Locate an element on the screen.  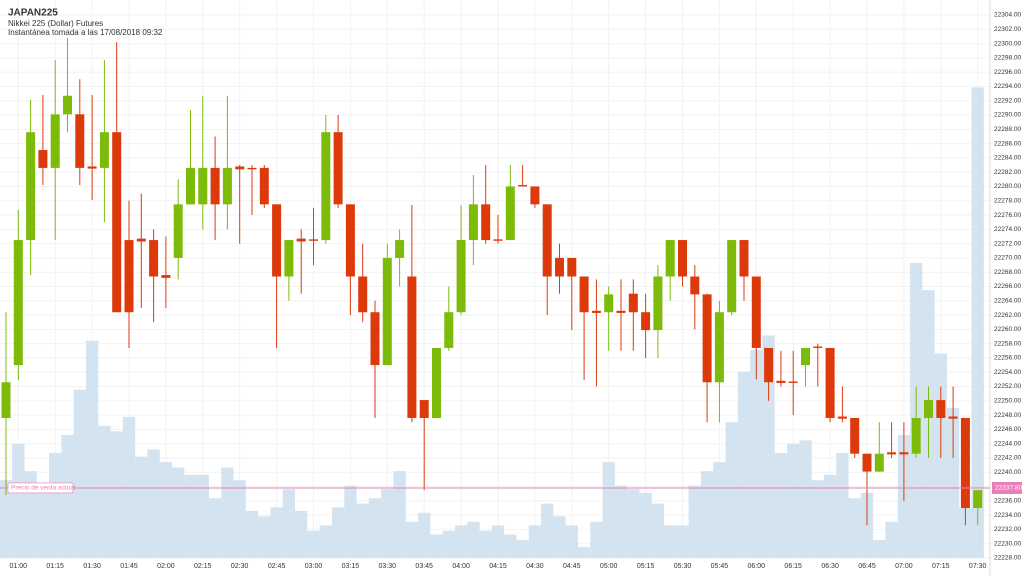
y-tick-label: 22286.00 is located at coordinates (1007, 143).